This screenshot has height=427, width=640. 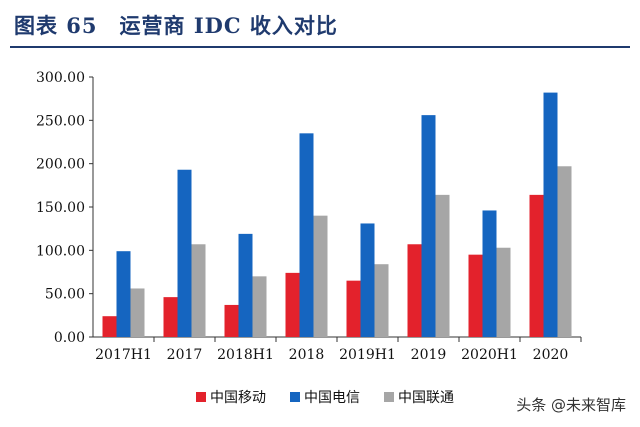 I want to click on bar-2-2018H1, so click(x=259, y=306).